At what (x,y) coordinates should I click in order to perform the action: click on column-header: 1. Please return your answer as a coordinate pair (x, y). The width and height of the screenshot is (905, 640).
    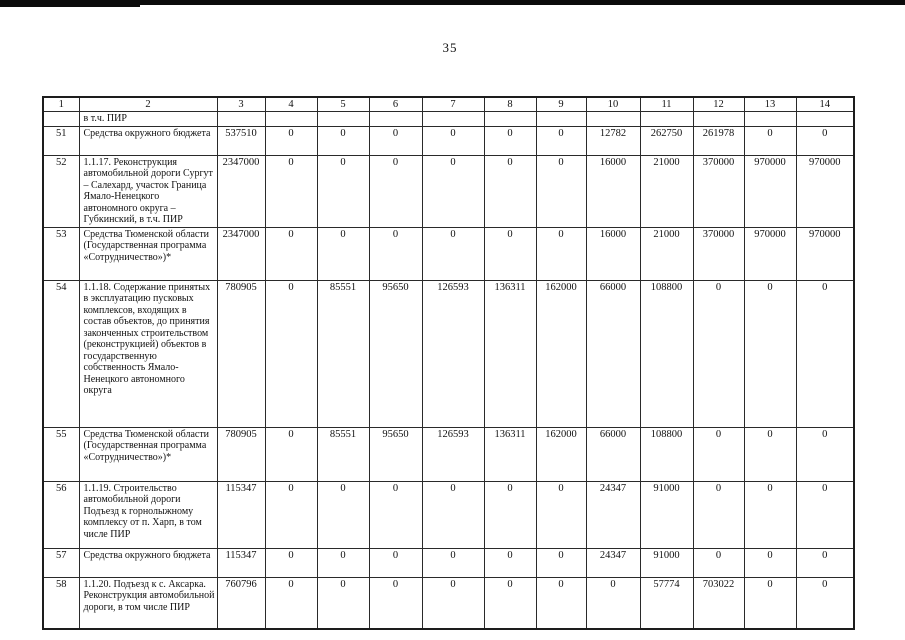
    Looking at the image, I should click on (61, 104).